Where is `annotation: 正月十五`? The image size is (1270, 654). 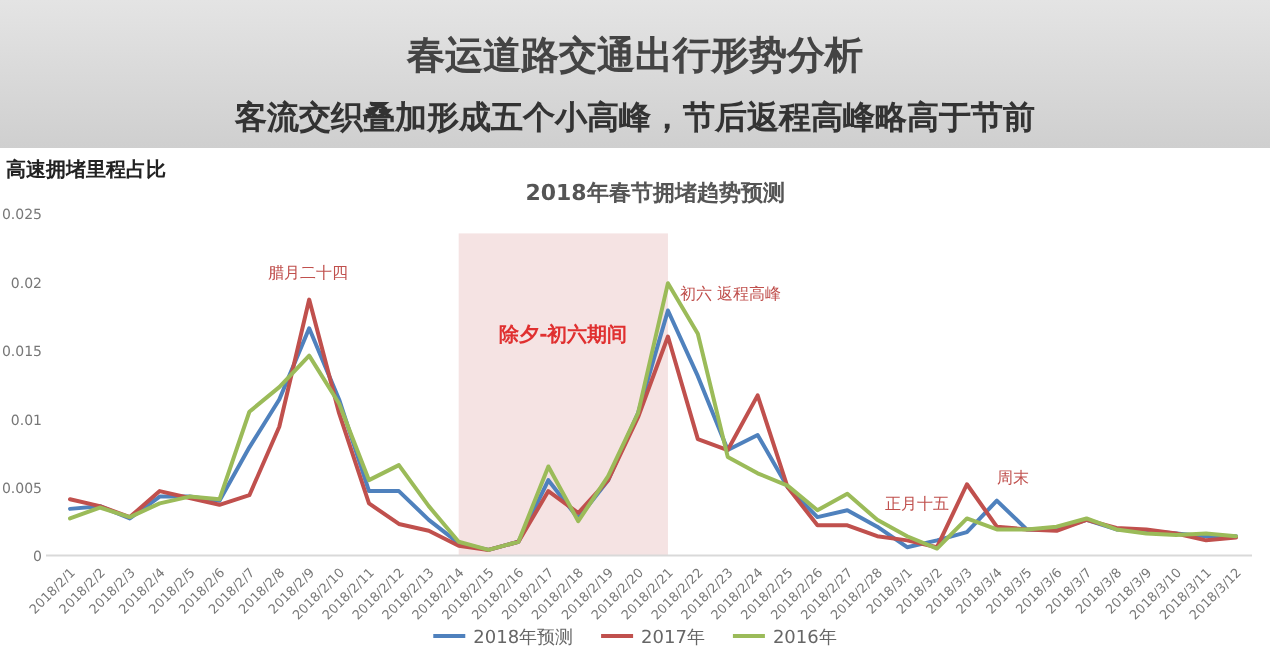
annotation: 正月十五 is located at coordinates (917, 503).